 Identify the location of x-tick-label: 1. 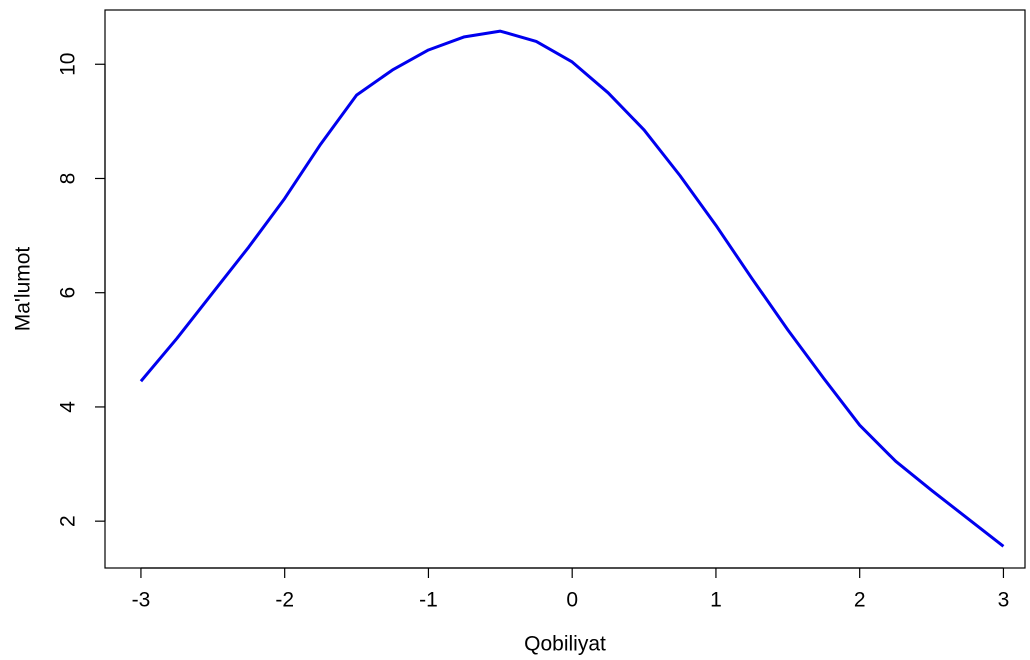
(716, 600).